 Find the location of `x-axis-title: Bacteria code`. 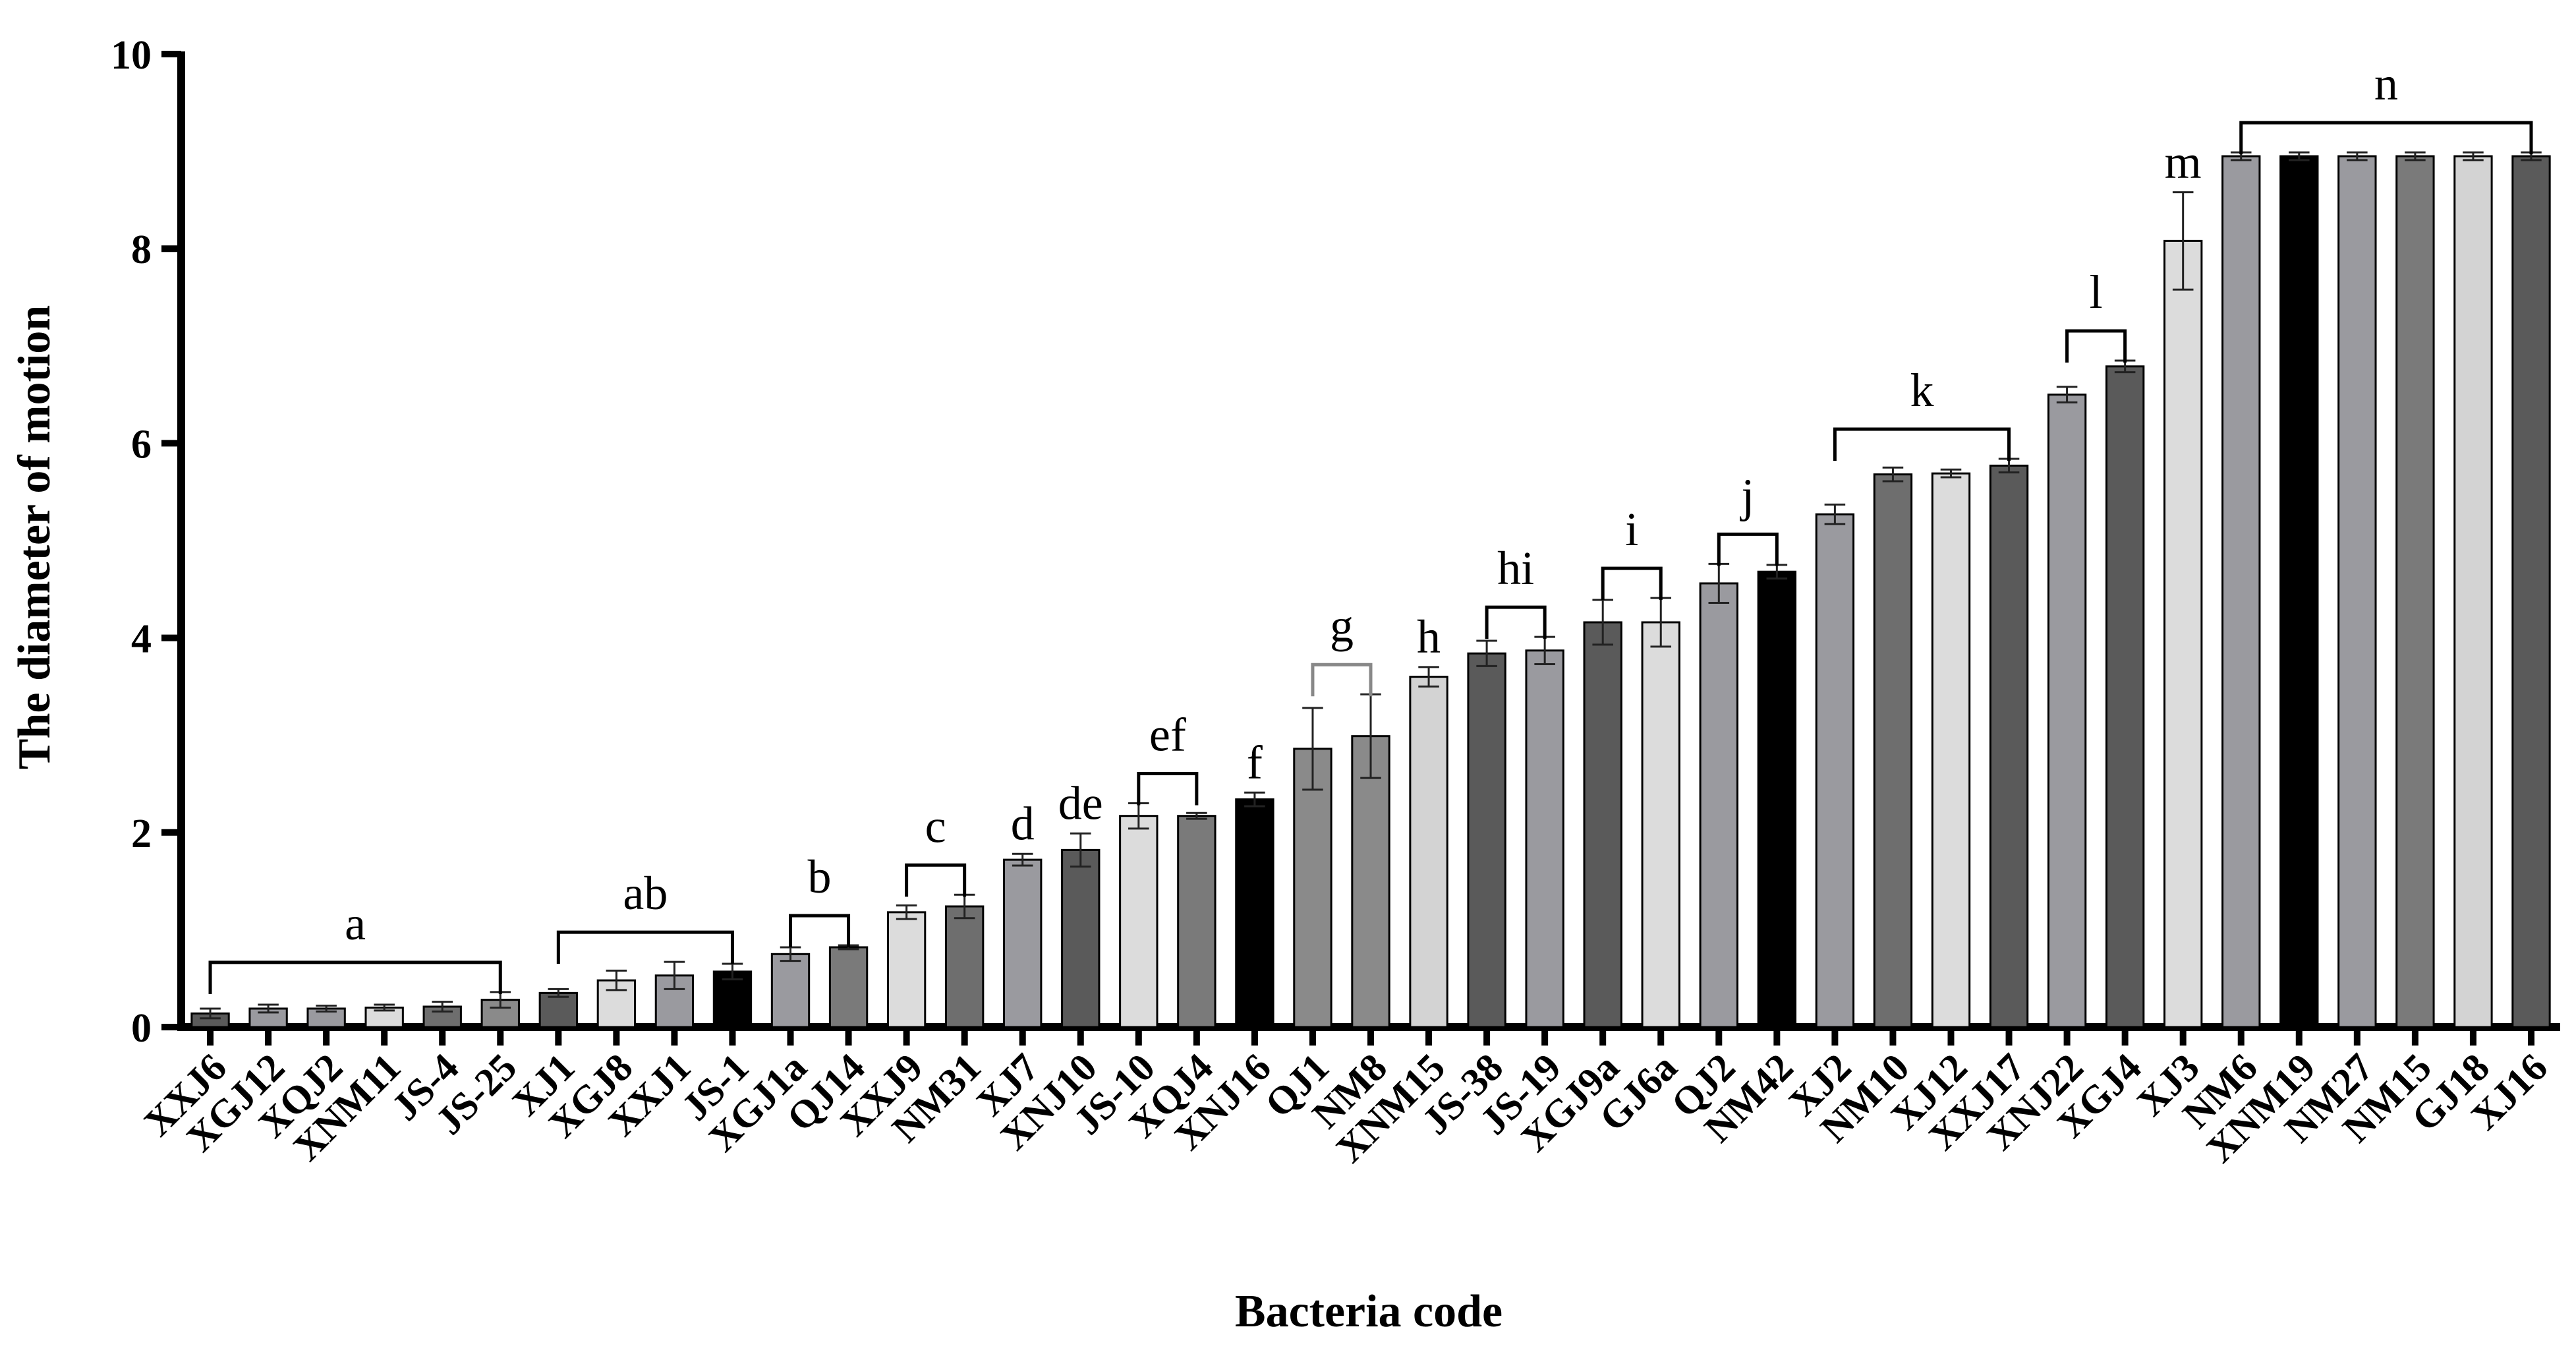

x-axis-title: Bacteria code is located at coordinates (1369, 1311).